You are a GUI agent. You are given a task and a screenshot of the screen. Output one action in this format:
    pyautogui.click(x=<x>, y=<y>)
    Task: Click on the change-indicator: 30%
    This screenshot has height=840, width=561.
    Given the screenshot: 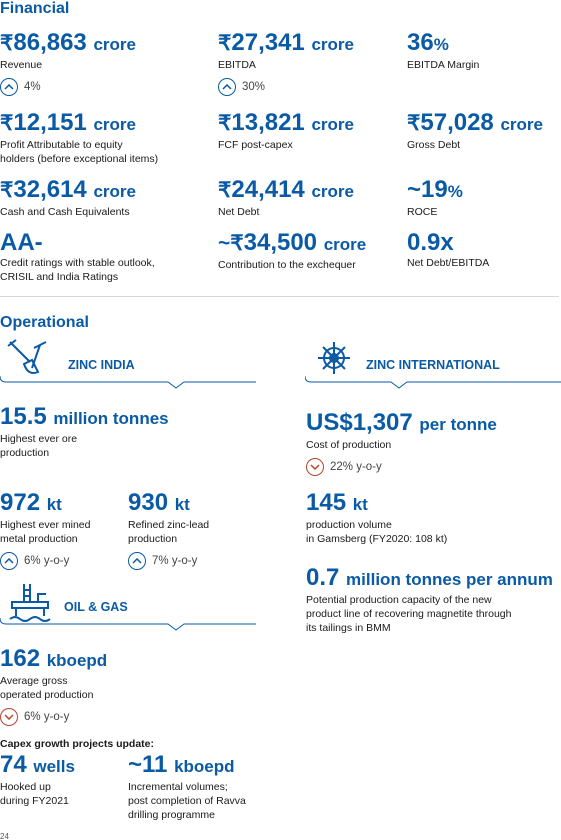 What is the action you would take?
    pyautogui.click(x=286, y=87)
    